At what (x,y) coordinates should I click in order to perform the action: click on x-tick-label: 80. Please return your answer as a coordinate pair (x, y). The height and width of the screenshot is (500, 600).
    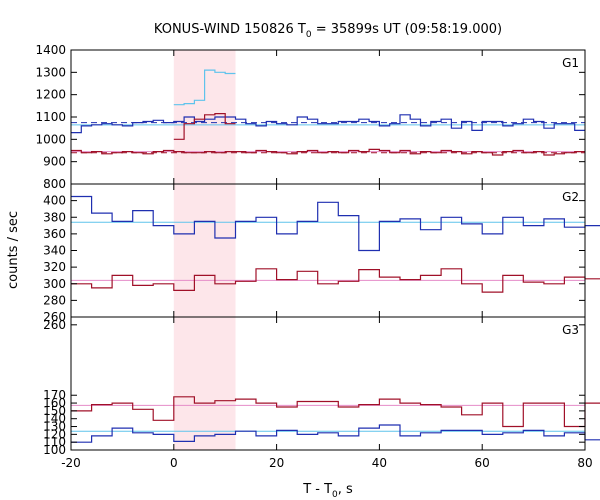
    Looking at the image, I should click on (584, 463).